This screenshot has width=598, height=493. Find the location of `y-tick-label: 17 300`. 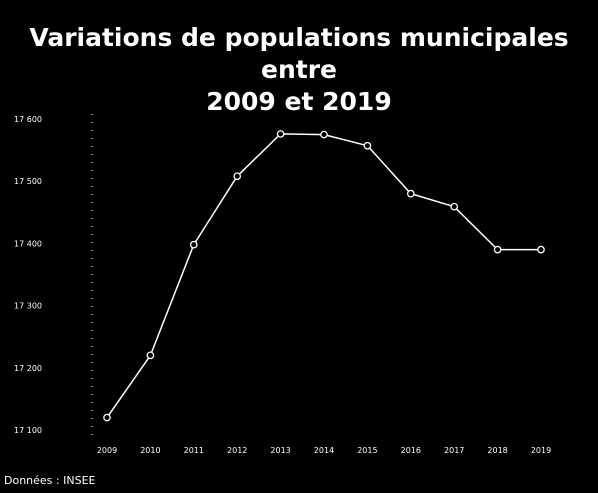

y-tick-label: 17 300 is located at coordinates (28, 306).